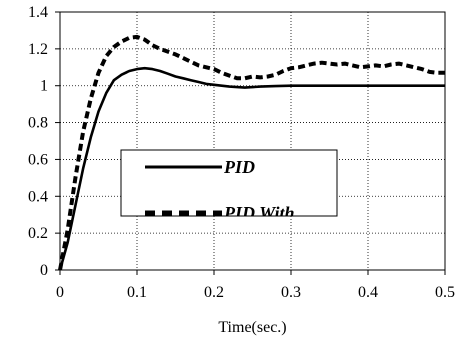 The height and width of the screenshot is (348, 462). I want to click on x-tick-label: 0.1, so click(137, 292).